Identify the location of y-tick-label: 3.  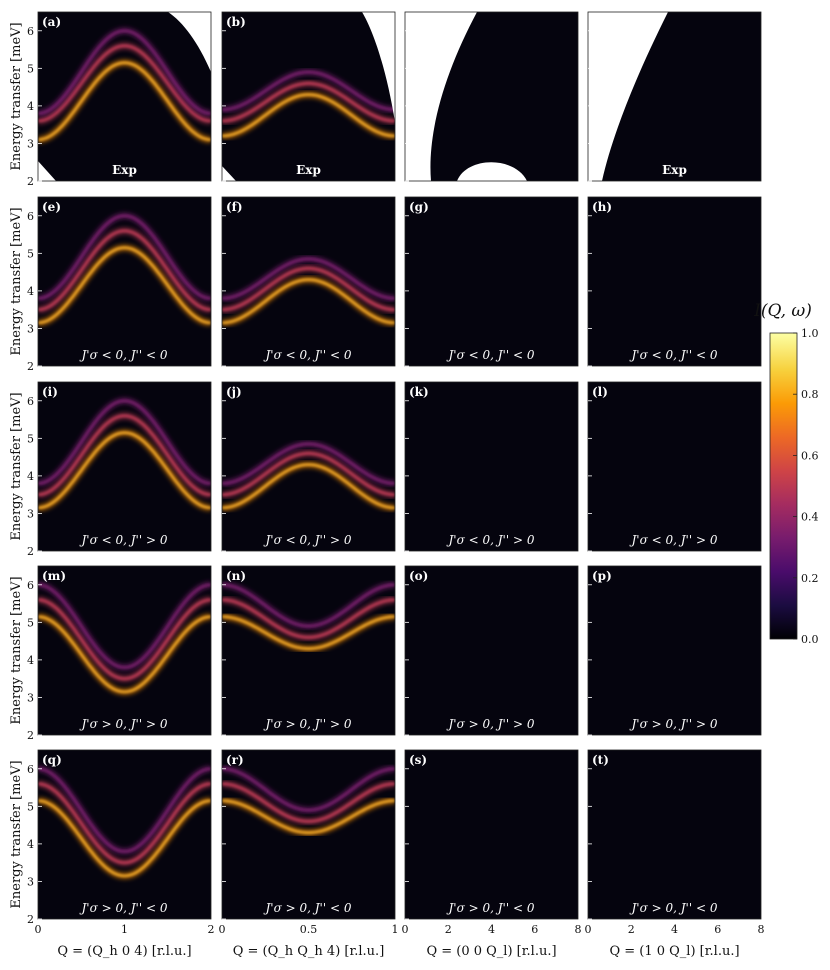
(30, 143).